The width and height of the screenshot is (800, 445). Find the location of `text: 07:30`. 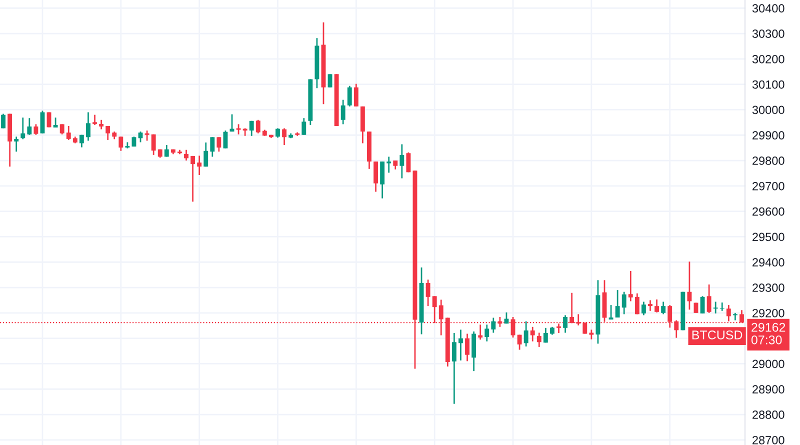

text: 07:30 is located at coordinates (766, 339).